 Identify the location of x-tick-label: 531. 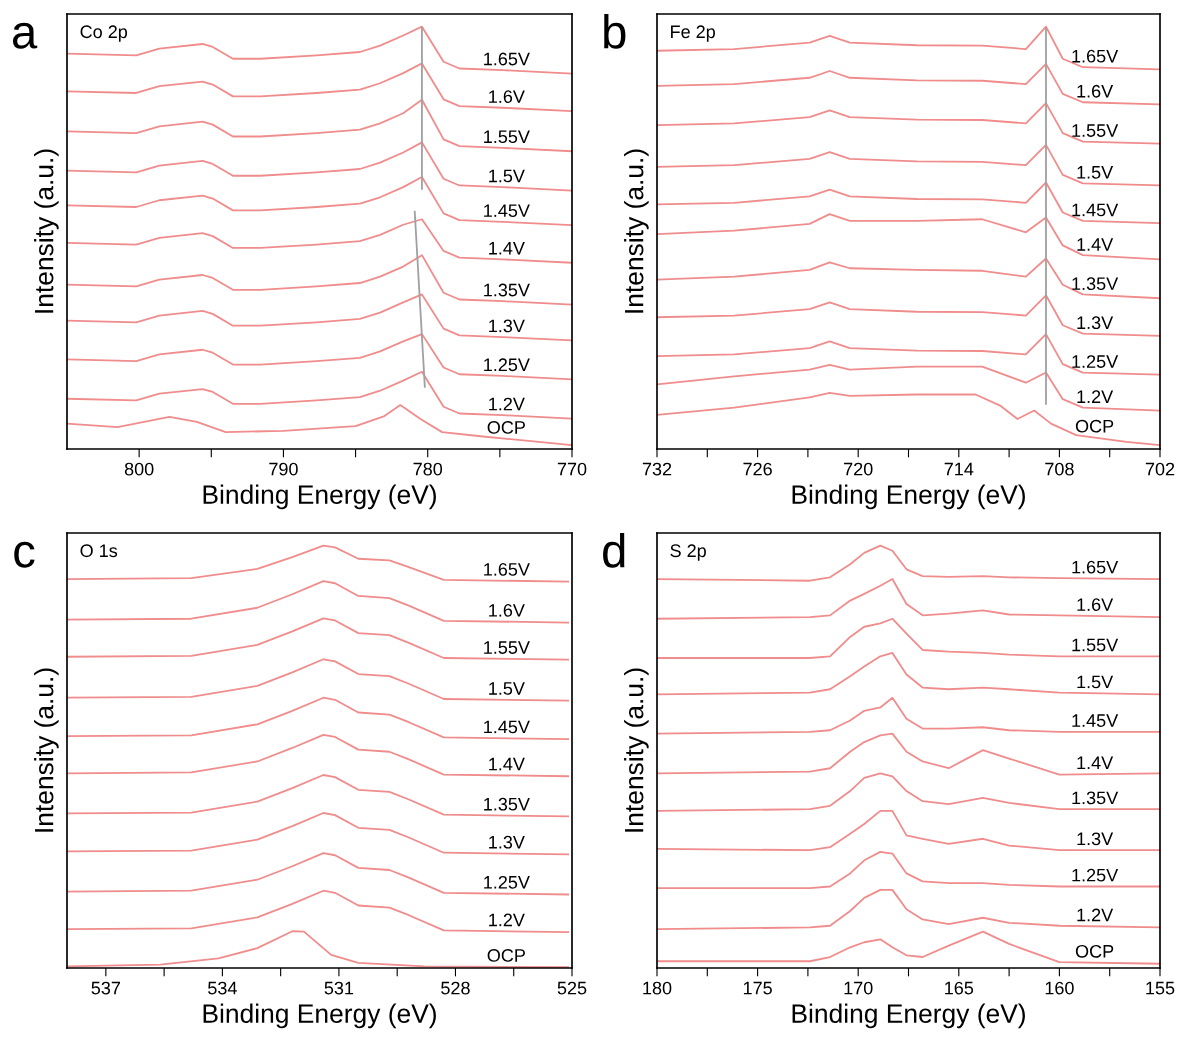
(339, 988).